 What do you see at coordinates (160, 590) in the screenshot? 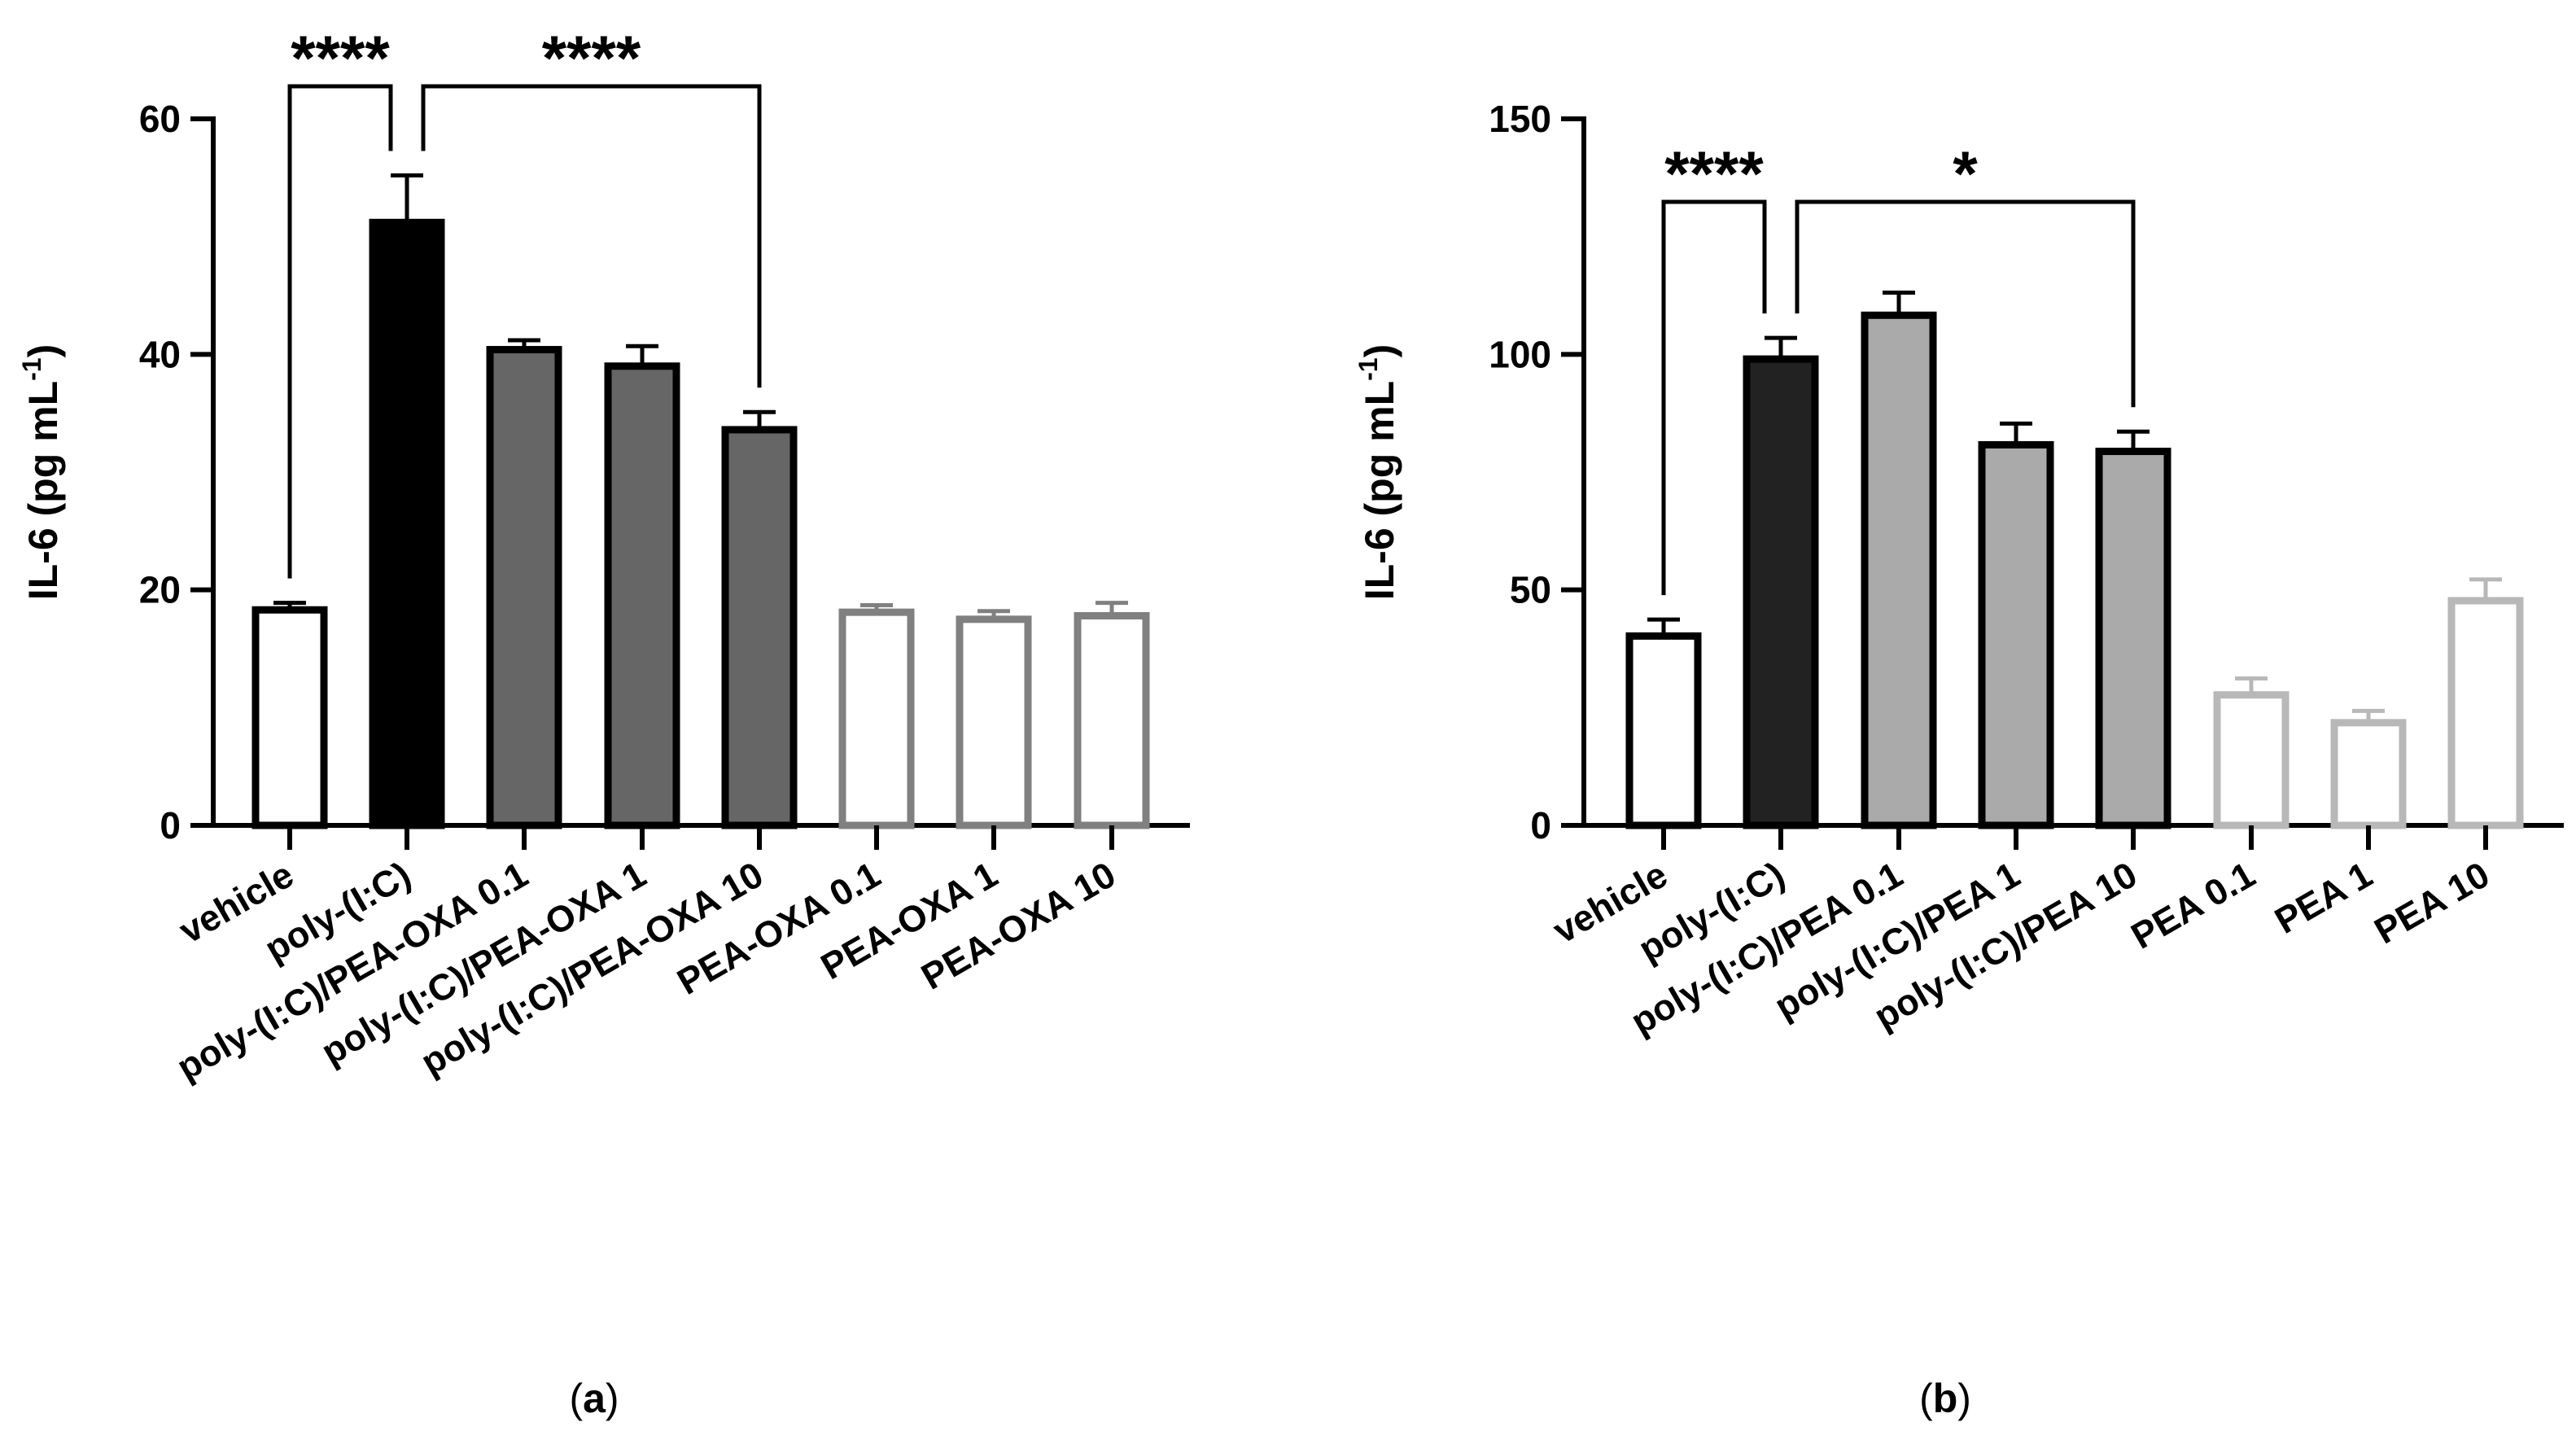
I see `y-tick-label: 20` at bounding box center [160, 590].